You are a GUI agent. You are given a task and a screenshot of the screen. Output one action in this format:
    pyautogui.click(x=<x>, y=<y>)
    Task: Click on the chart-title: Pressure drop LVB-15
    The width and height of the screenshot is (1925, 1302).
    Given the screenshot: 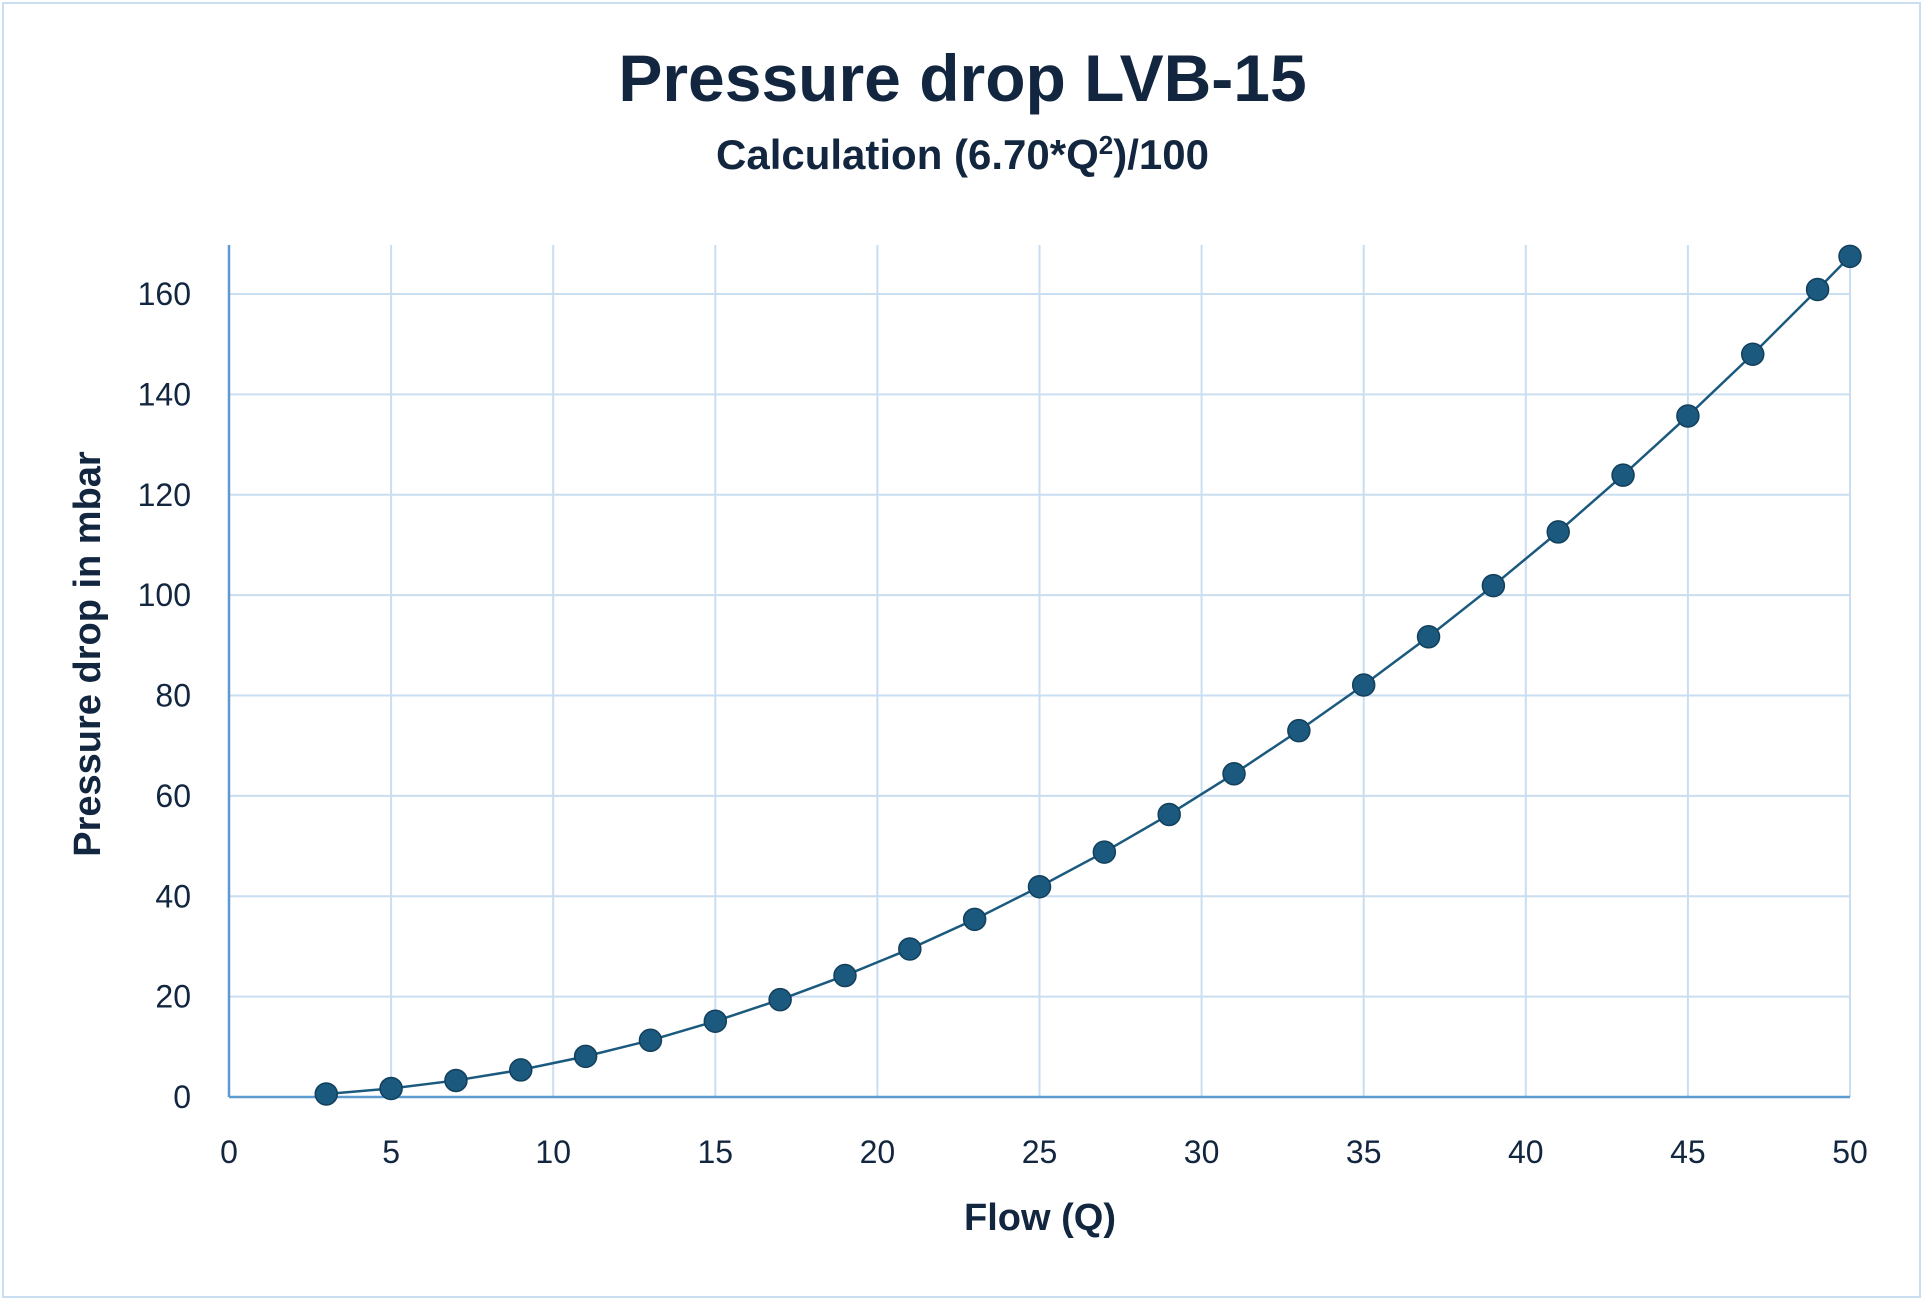 What is the action you would take?
    pyautogui.click(x=962, y=78)
    